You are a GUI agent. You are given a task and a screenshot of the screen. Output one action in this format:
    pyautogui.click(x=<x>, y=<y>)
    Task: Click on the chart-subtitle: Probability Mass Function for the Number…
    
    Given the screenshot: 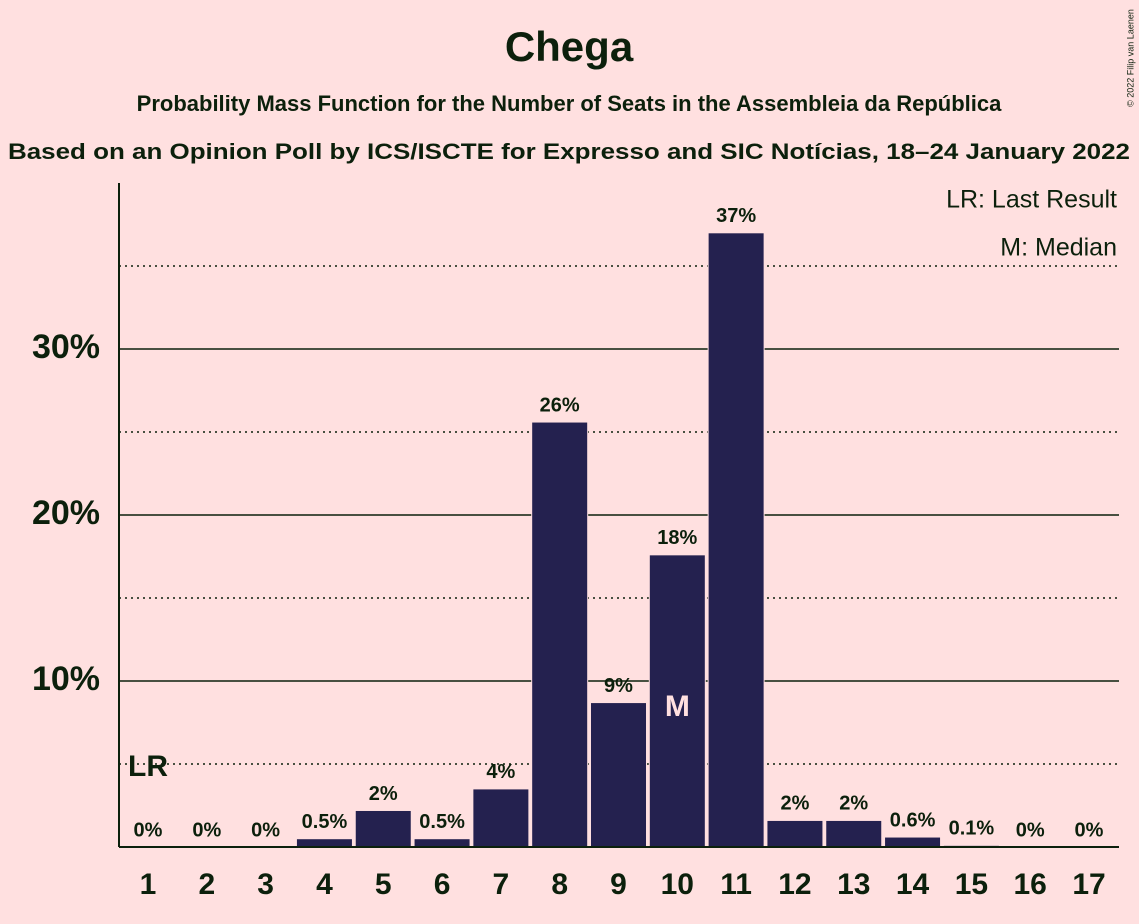 What is the action you would take?
    pyautogui.click(x=569, y=103)
    